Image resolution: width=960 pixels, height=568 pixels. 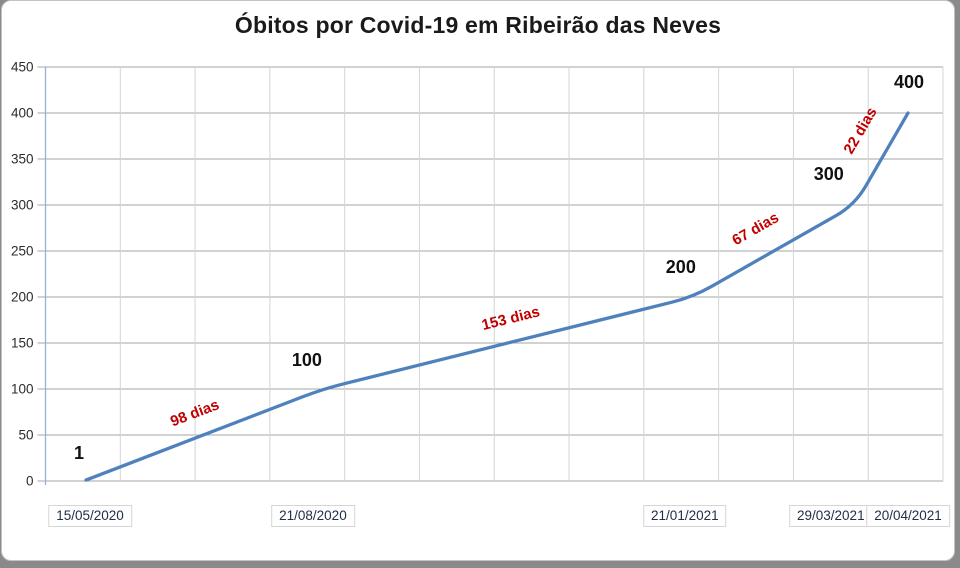 I want to click on y-tick-label: 150, so click(x=22, y=343).